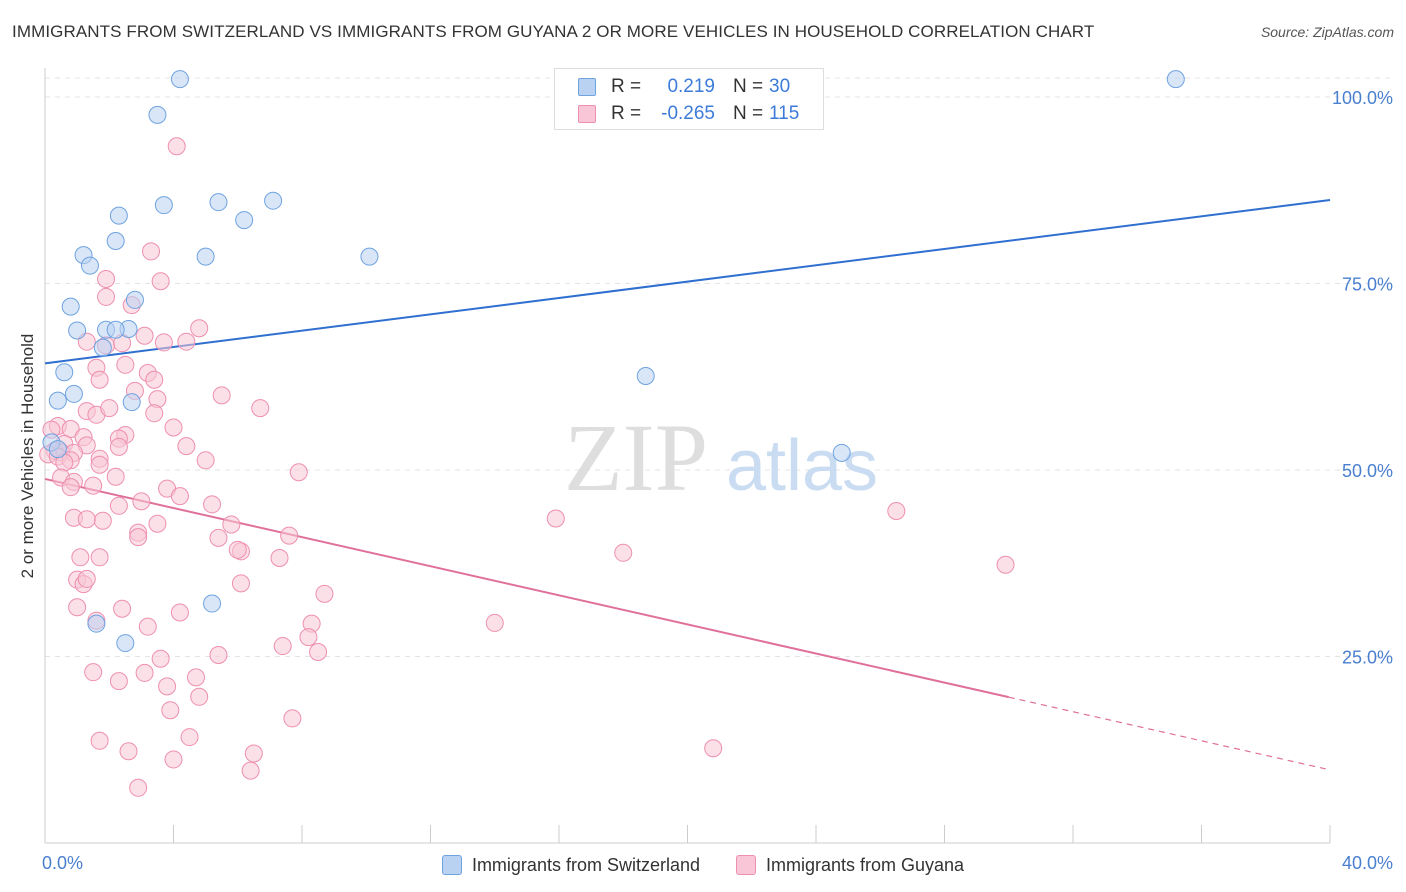 The image size is (1406, 892). Describe the element at coordinates (587, 87) in the screenshot. I see `switzerland-swatch` at that location.